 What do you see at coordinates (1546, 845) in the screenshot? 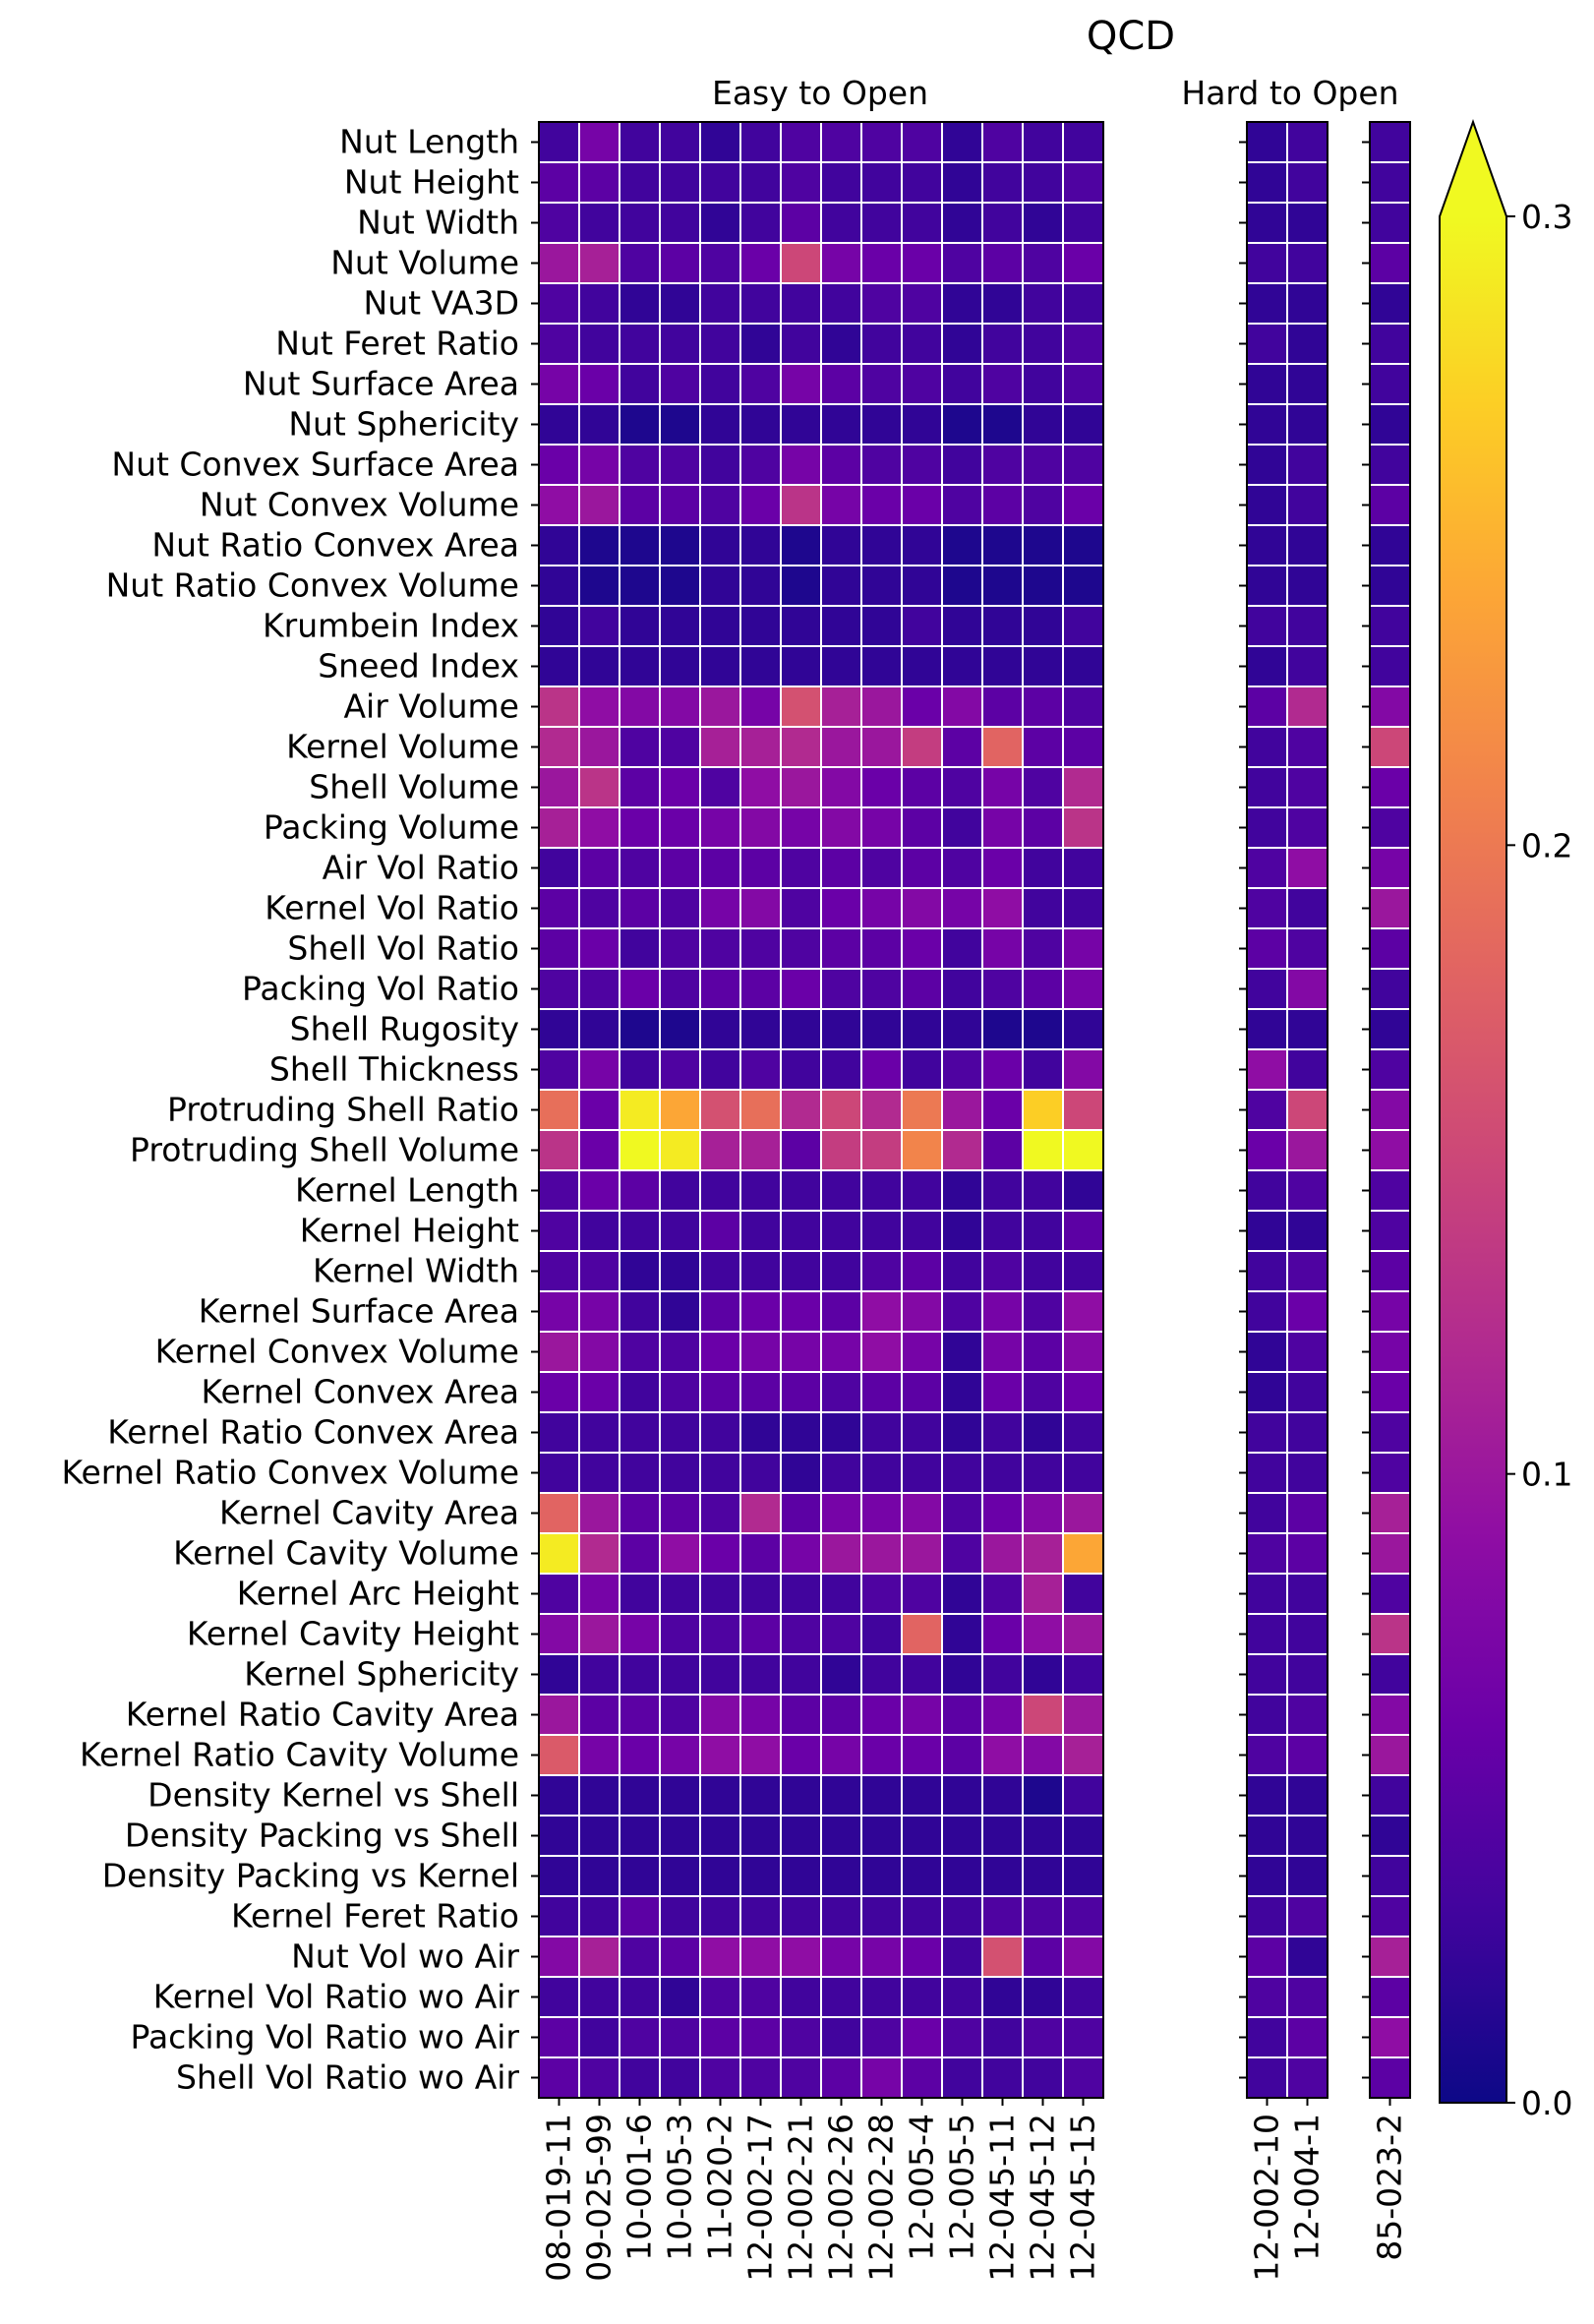
I see `colorbar-tick-label: 0.2` at bounding box center [1546, 845].